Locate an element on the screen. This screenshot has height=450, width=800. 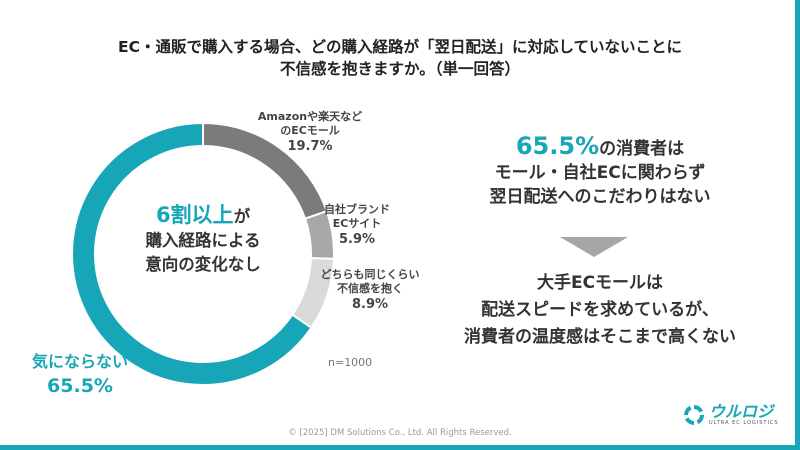
frame-border-right is located at coordinates (797, 225).